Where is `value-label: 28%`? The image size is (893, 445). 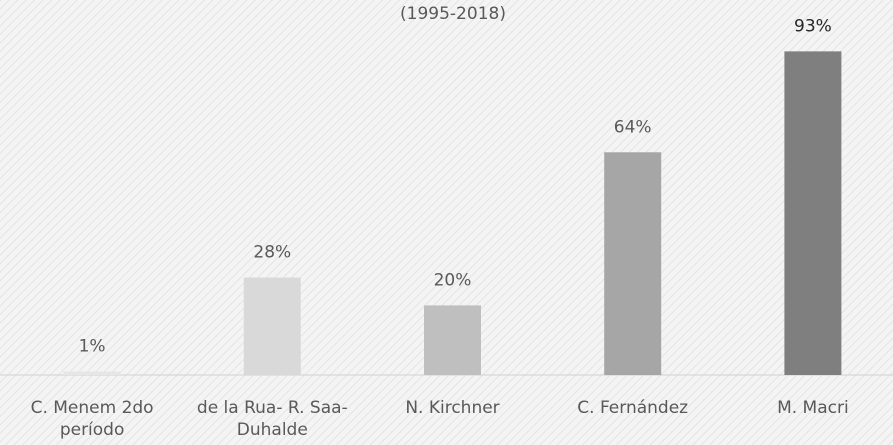 value-label: 28% is located at coordinates (272, 253).